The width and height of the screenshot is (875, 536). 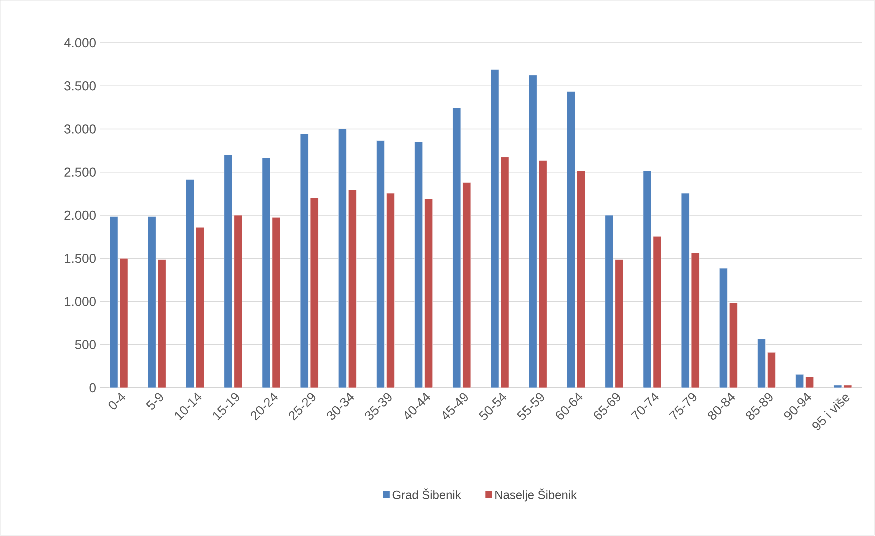 I want to click on x-tick-label: 0-4, so click(x=117, y=401).